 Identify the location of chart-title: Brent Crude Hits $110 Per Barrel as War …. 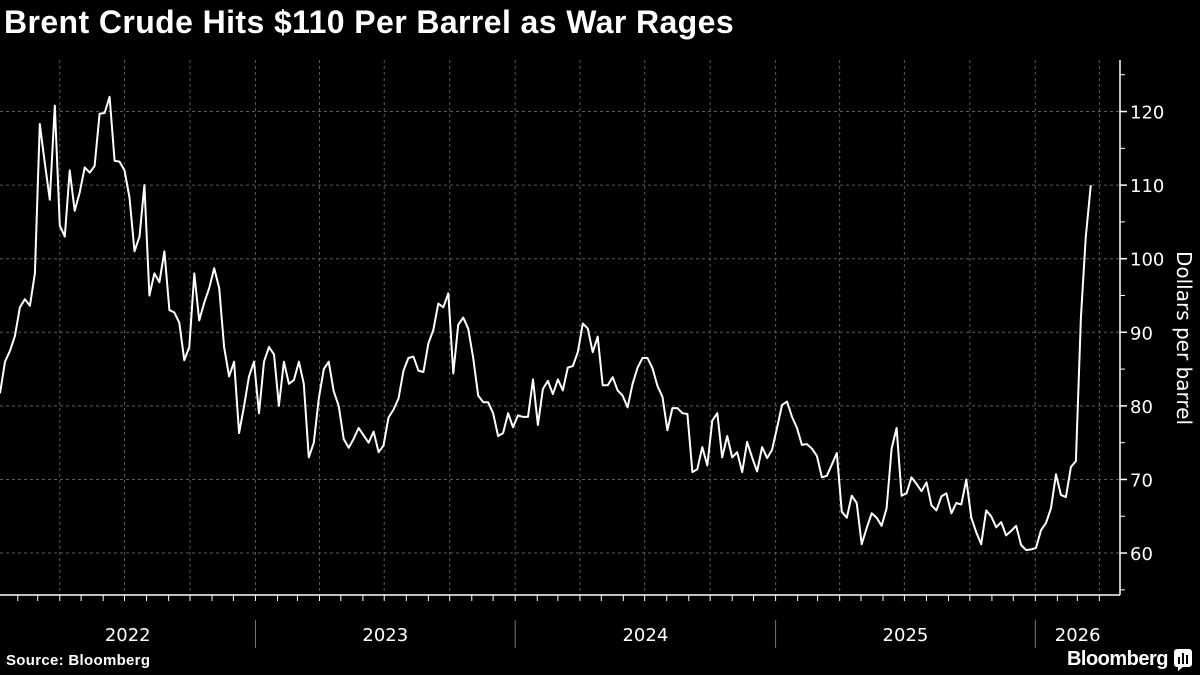
(369, 22).